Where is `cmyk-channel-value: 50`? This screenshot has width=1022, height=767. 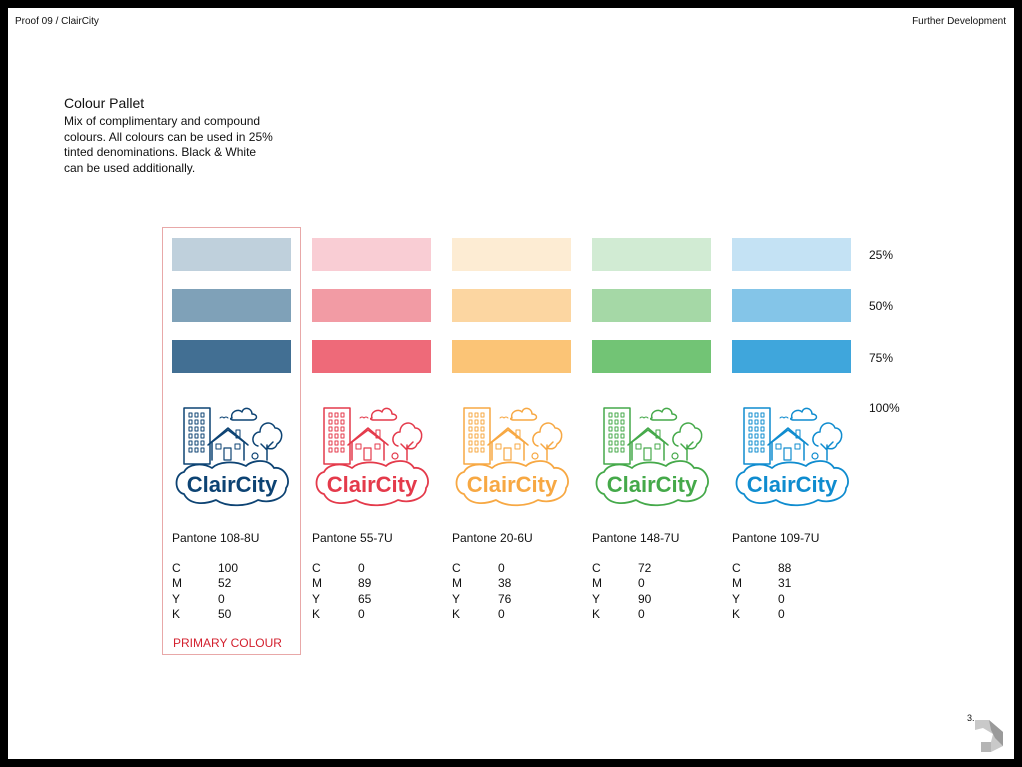
cmyk-channel-value: 50 is located at coordinates (225, 613).